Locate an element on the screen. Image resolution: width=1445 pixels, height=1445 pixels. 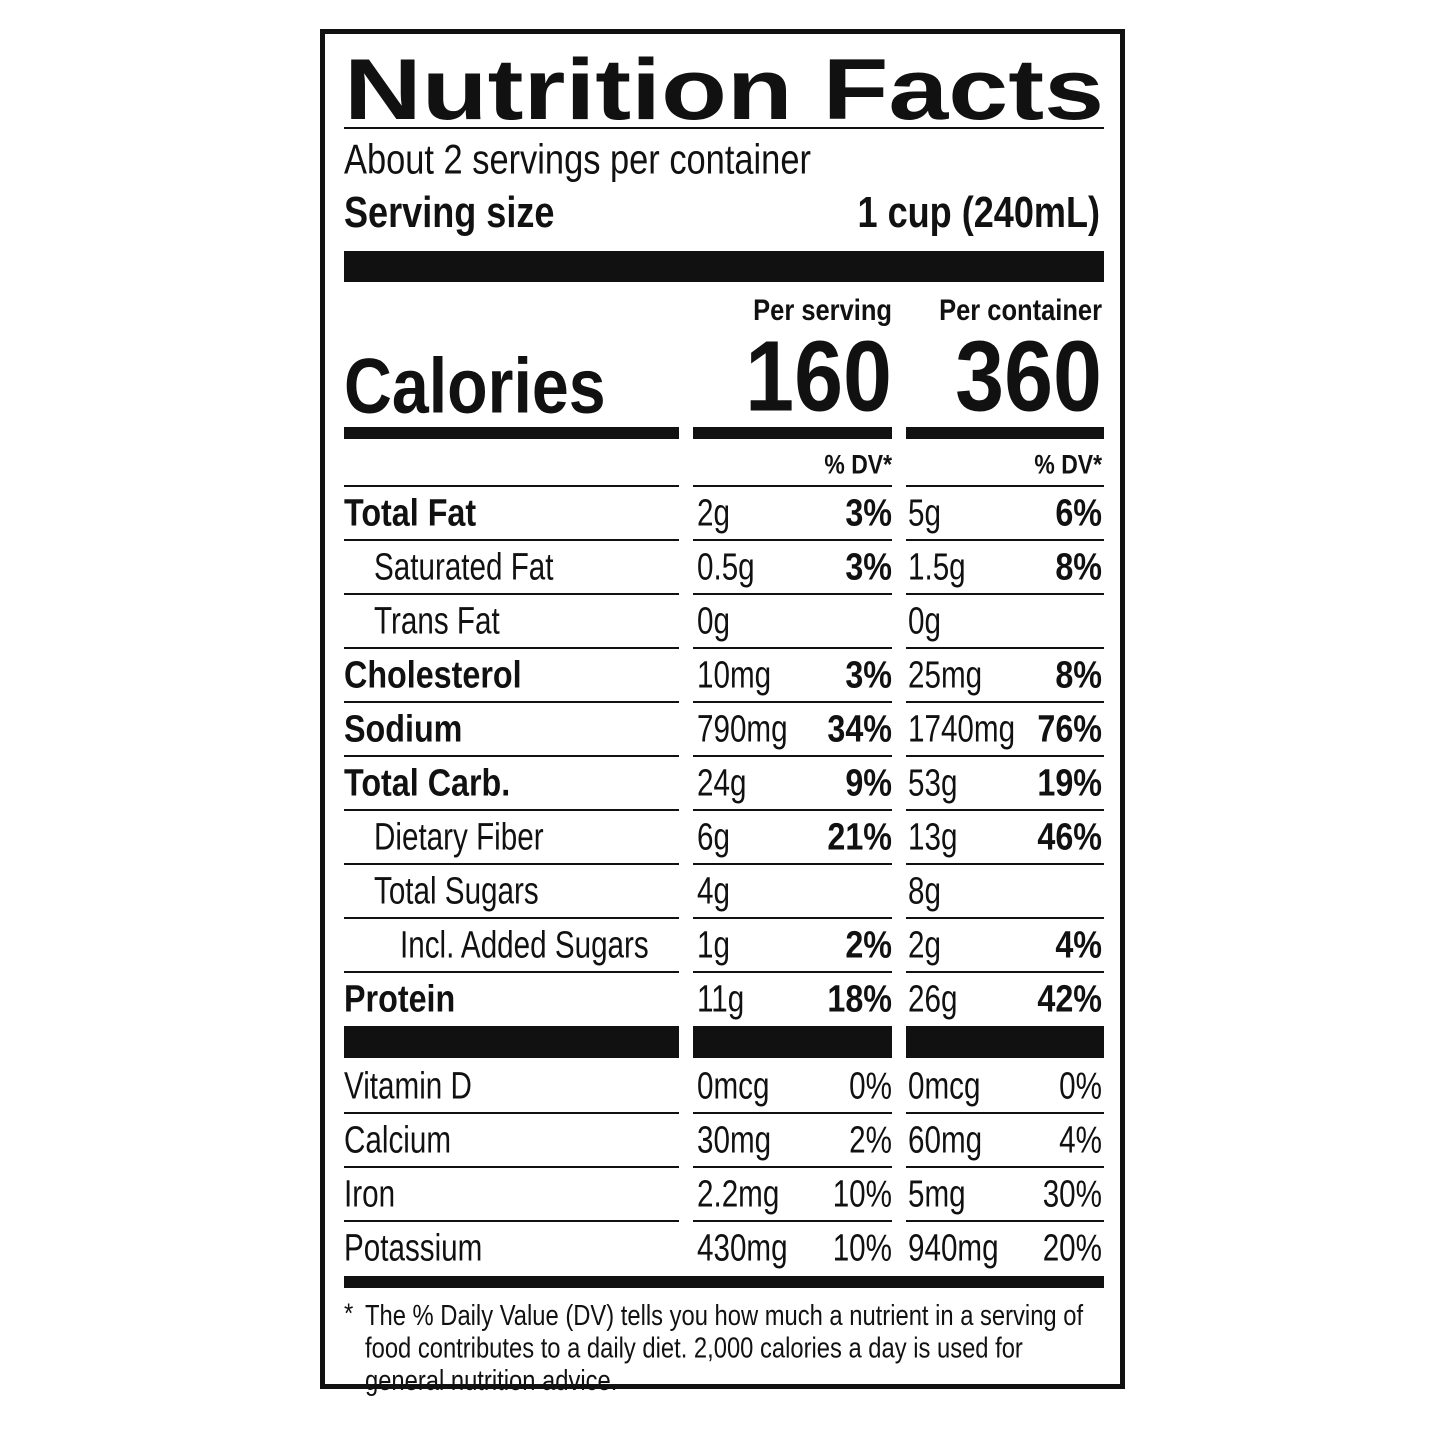
nutrient-name: Calcium is located at coordinates (397, 1140).